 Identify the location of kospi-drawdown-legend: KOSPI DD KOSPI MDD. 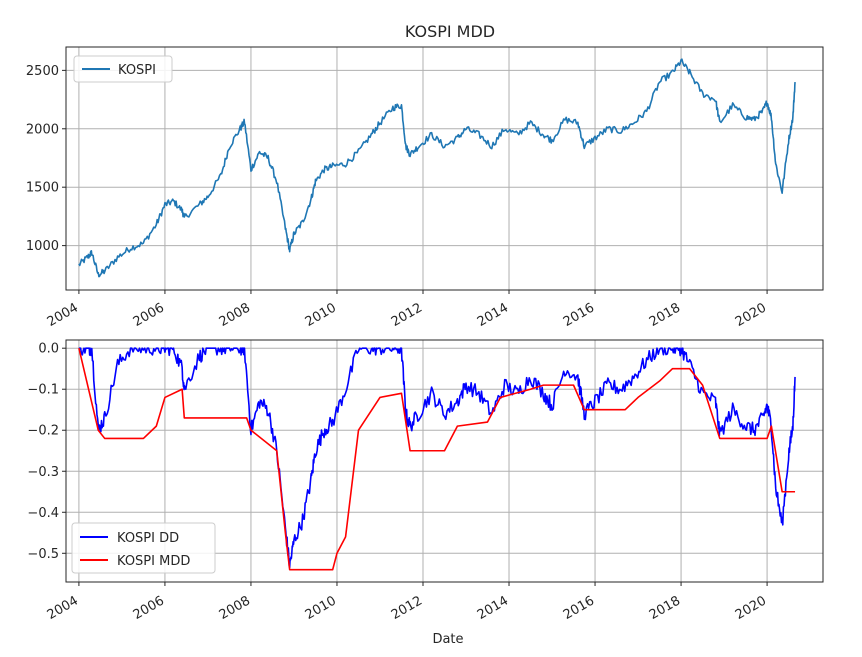
(143, 548).